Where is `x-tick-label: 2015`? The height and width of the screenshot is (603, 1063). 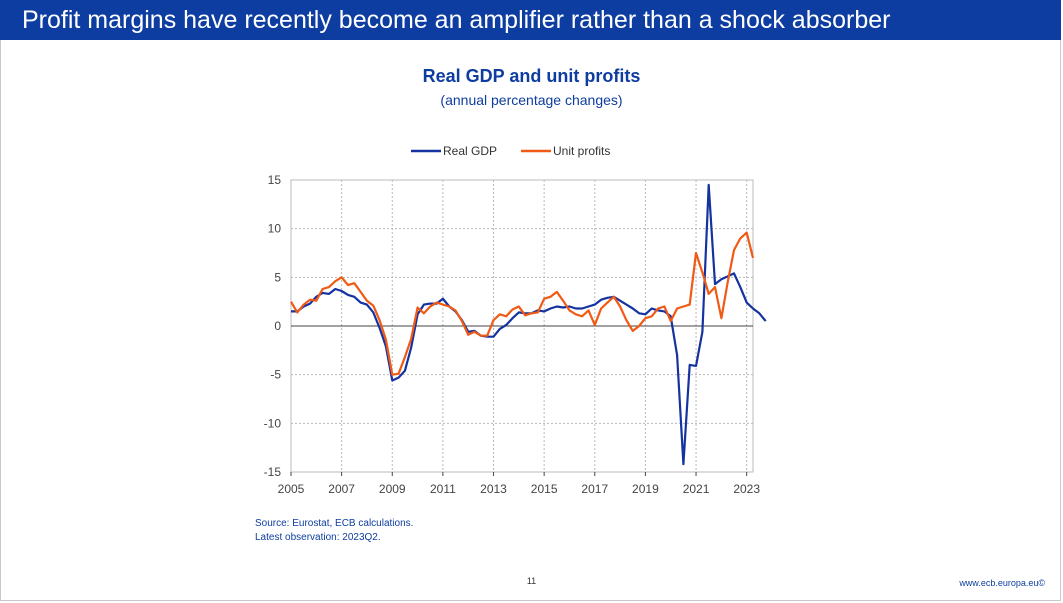 x-tick-label: 2015 is located at coordinates (544, 489).